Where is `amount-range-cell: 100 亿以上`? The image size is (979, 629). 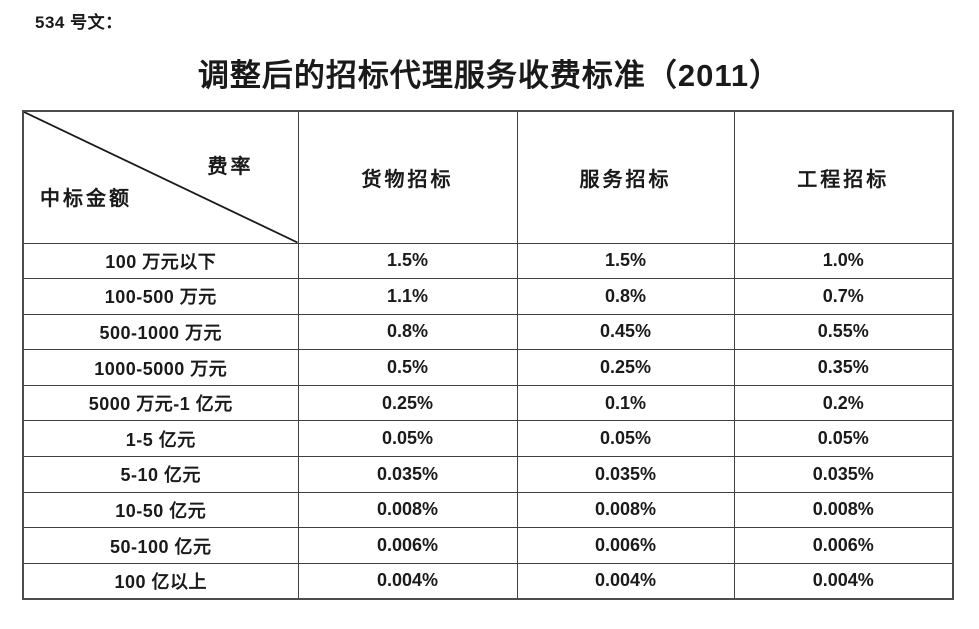 amount-range-cell: 100 亿以上 is located at coordinates (160, 581).